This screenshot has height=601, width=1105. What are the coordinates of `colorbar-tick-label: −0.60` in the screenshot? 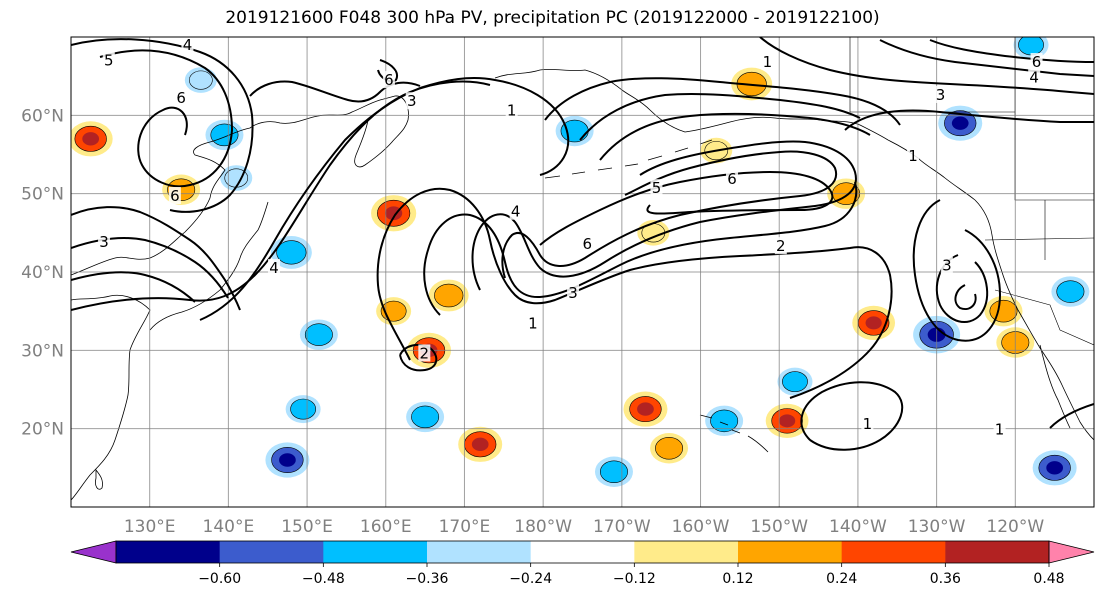 It's located at (219, 579).